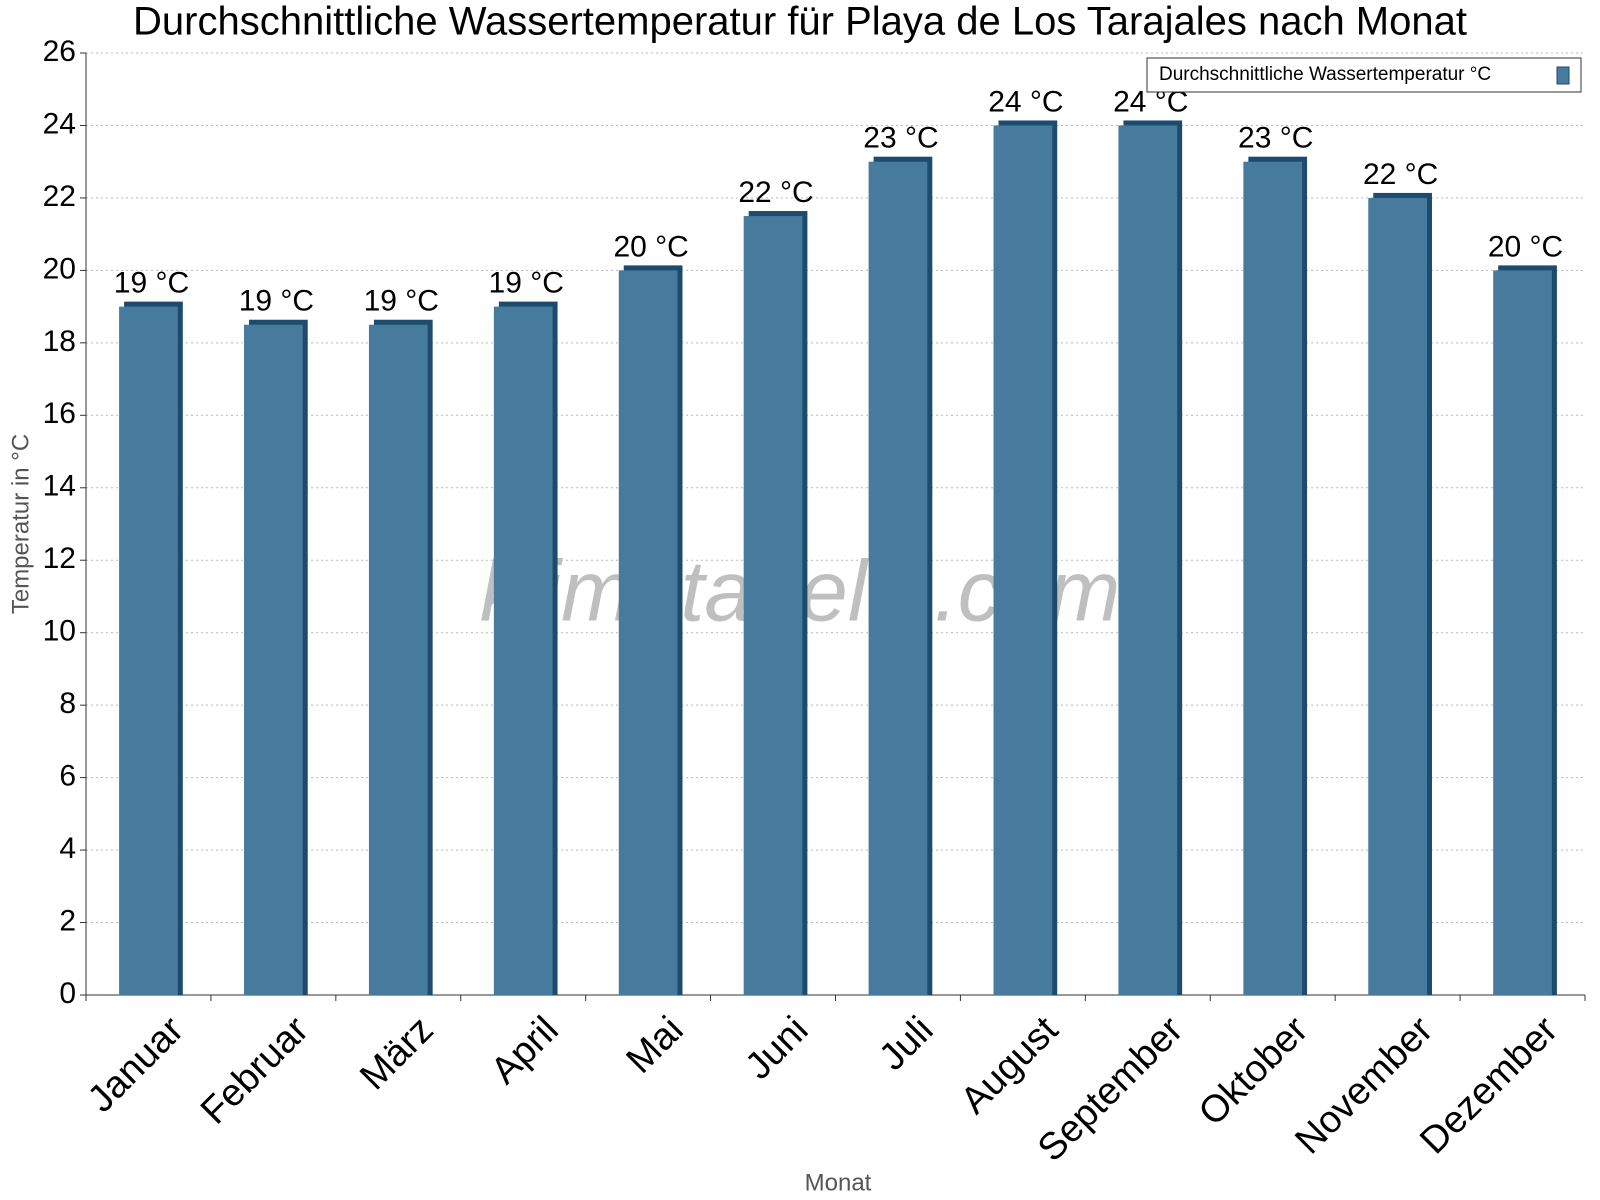 The image size is (1600, 1200). I want to click on y-tick-label: 24, so click(59, 123).